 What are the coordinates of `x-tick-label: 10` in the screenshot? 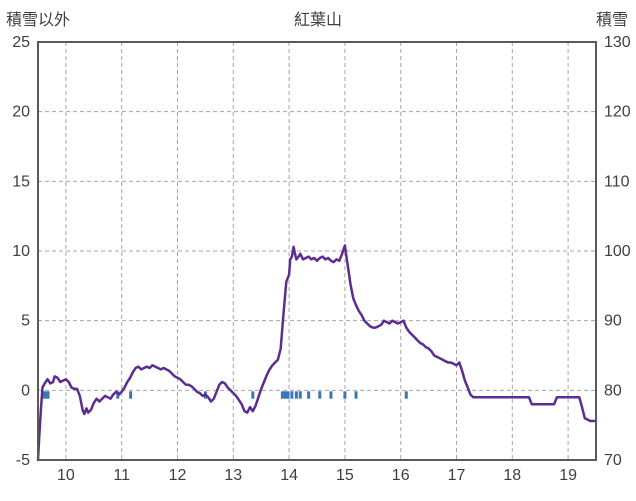 It's located at (66, 475).